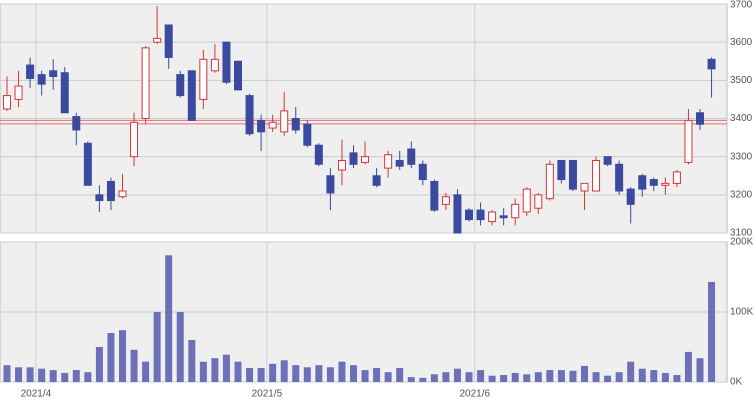  What do you see at coordinates (267, 394) in the screenshot?
I see `x-tick-label: 2021/5` at bounding box center [267, 394].